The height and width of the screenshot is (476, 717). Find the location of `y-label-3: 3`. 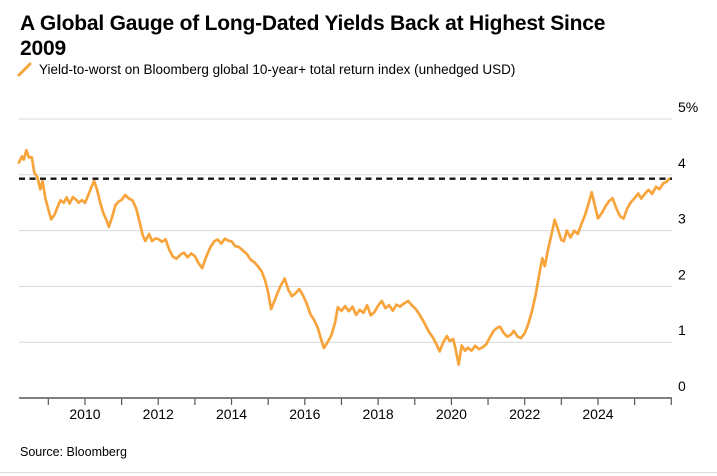

y-label-3: 3 is located at coordinates (682, 219).